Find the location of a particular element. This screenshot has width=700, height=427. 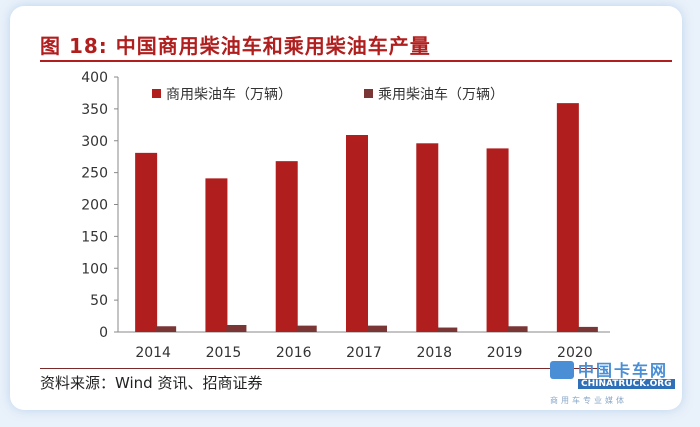

x-tick-label: 2014 is located at coordinates (153, 353).